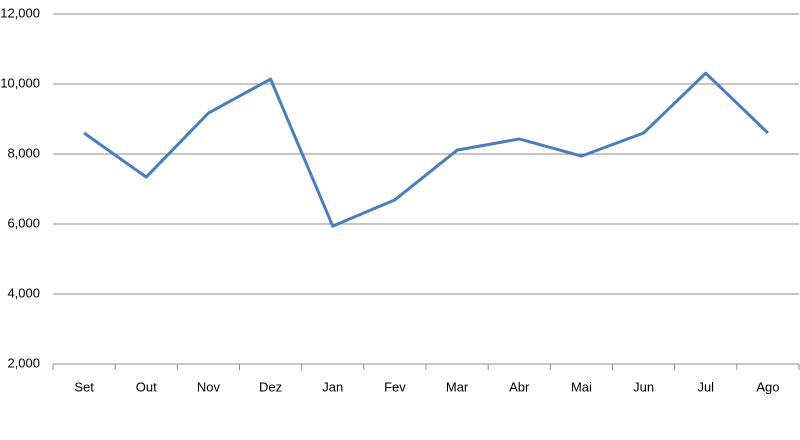  Describe the element at coordinates (84, 386) in the screenshot. I see `x-tick-label: Set` at that location.